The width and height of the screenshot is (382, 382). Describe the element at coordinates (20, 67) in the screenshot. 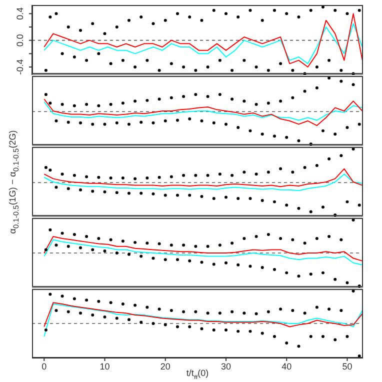

I see `y-tick-label: -0.4` at that location.